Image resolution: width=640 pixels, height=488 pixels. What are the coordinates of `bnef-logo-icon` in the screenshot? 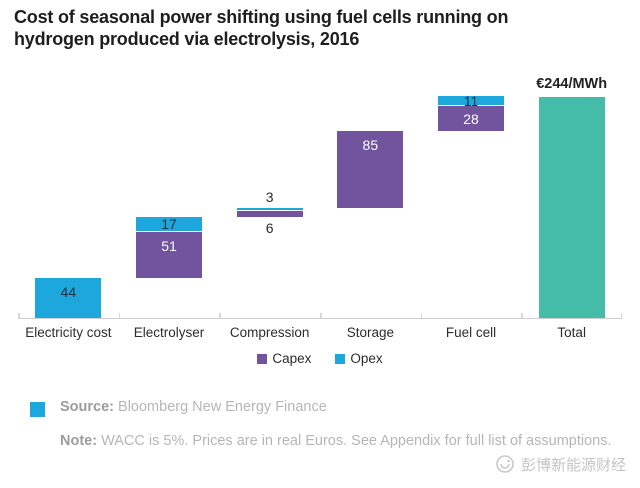 It's located at (505, 464).